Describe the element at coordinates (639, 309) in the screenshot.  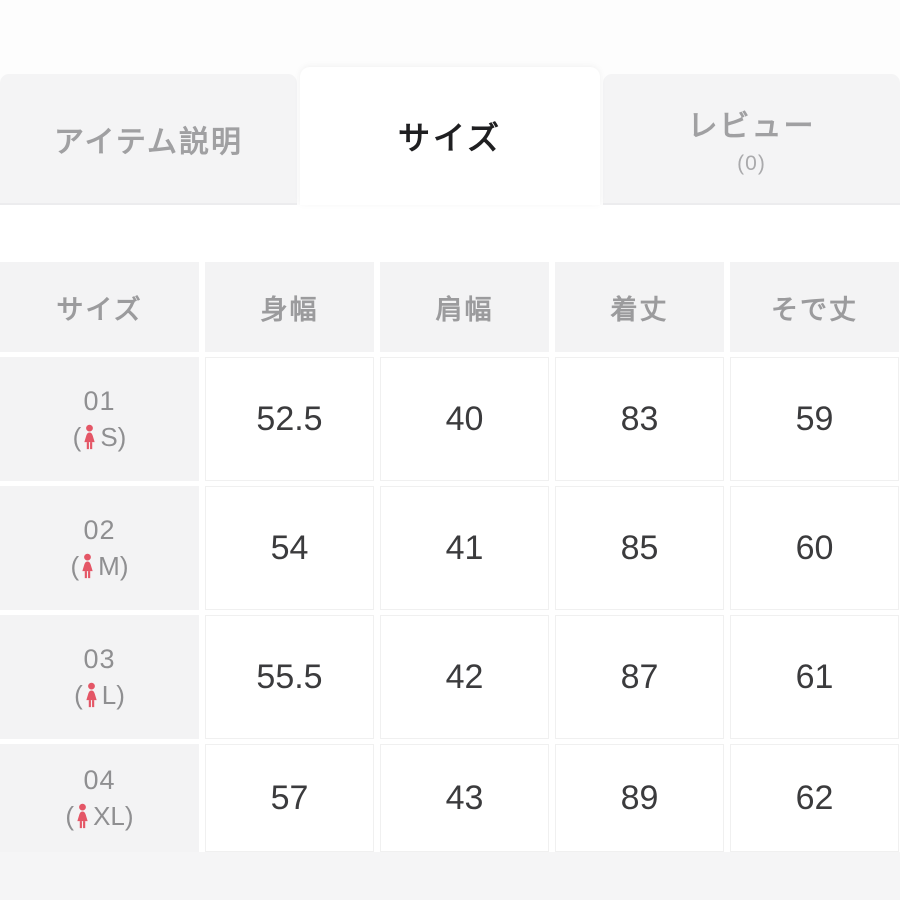
I see `column-header-length-label: 着丈` at that location.